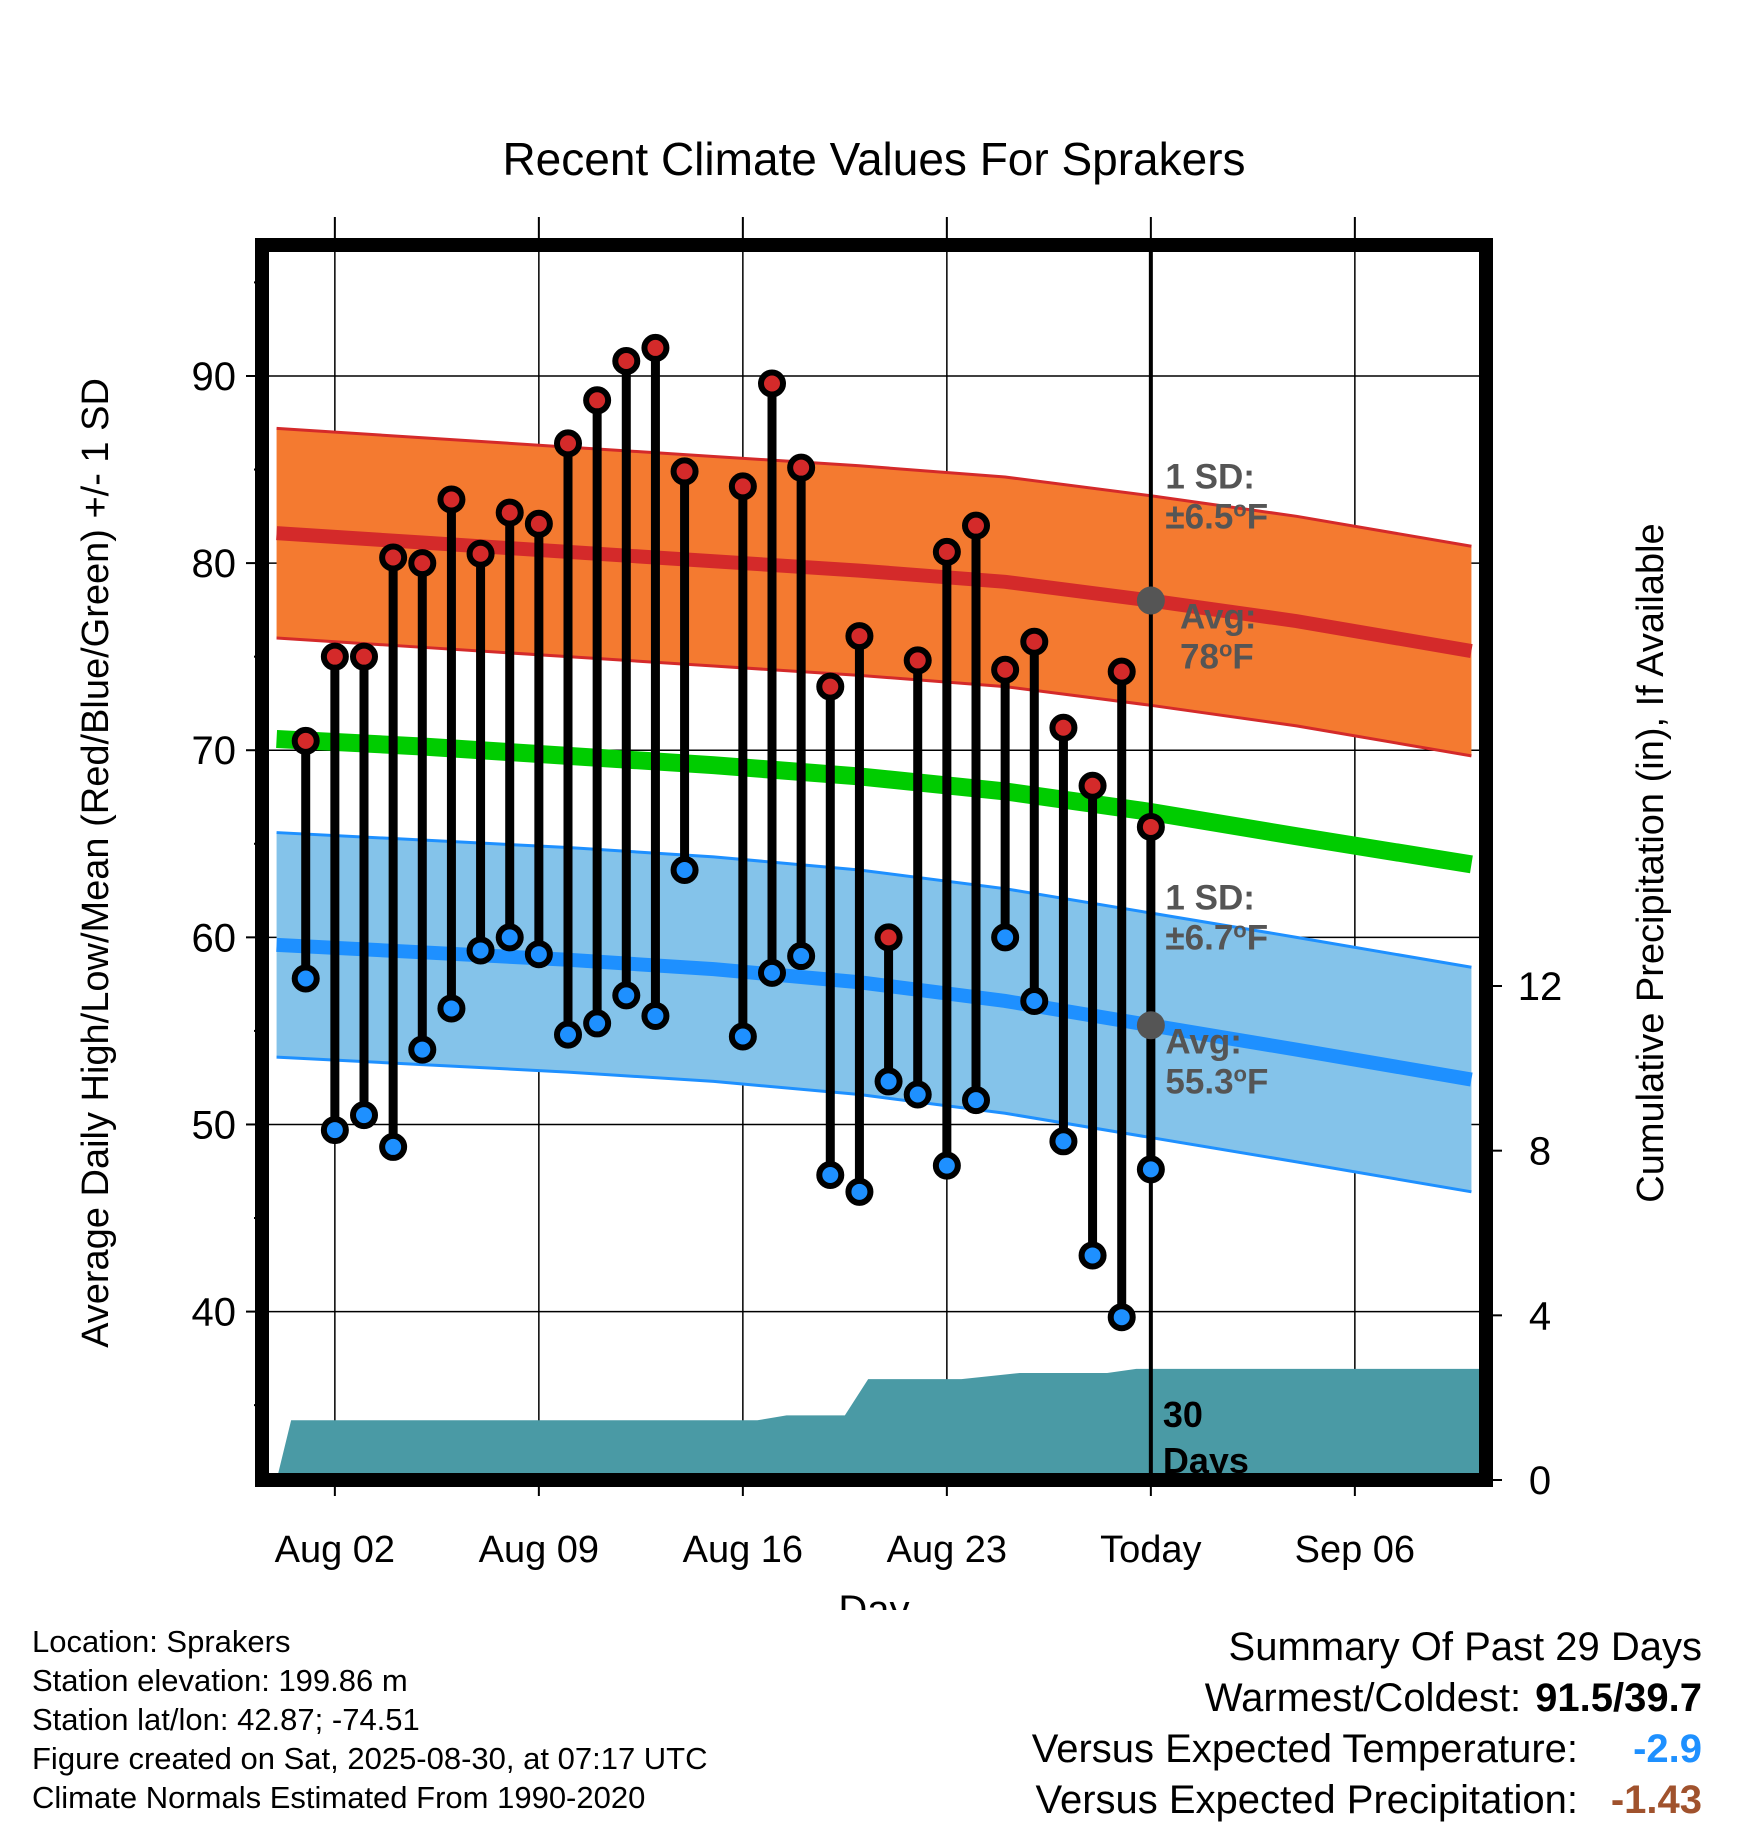  I want to click on warmest-label: Warmest/Coldest:, so click(1363, 1698).